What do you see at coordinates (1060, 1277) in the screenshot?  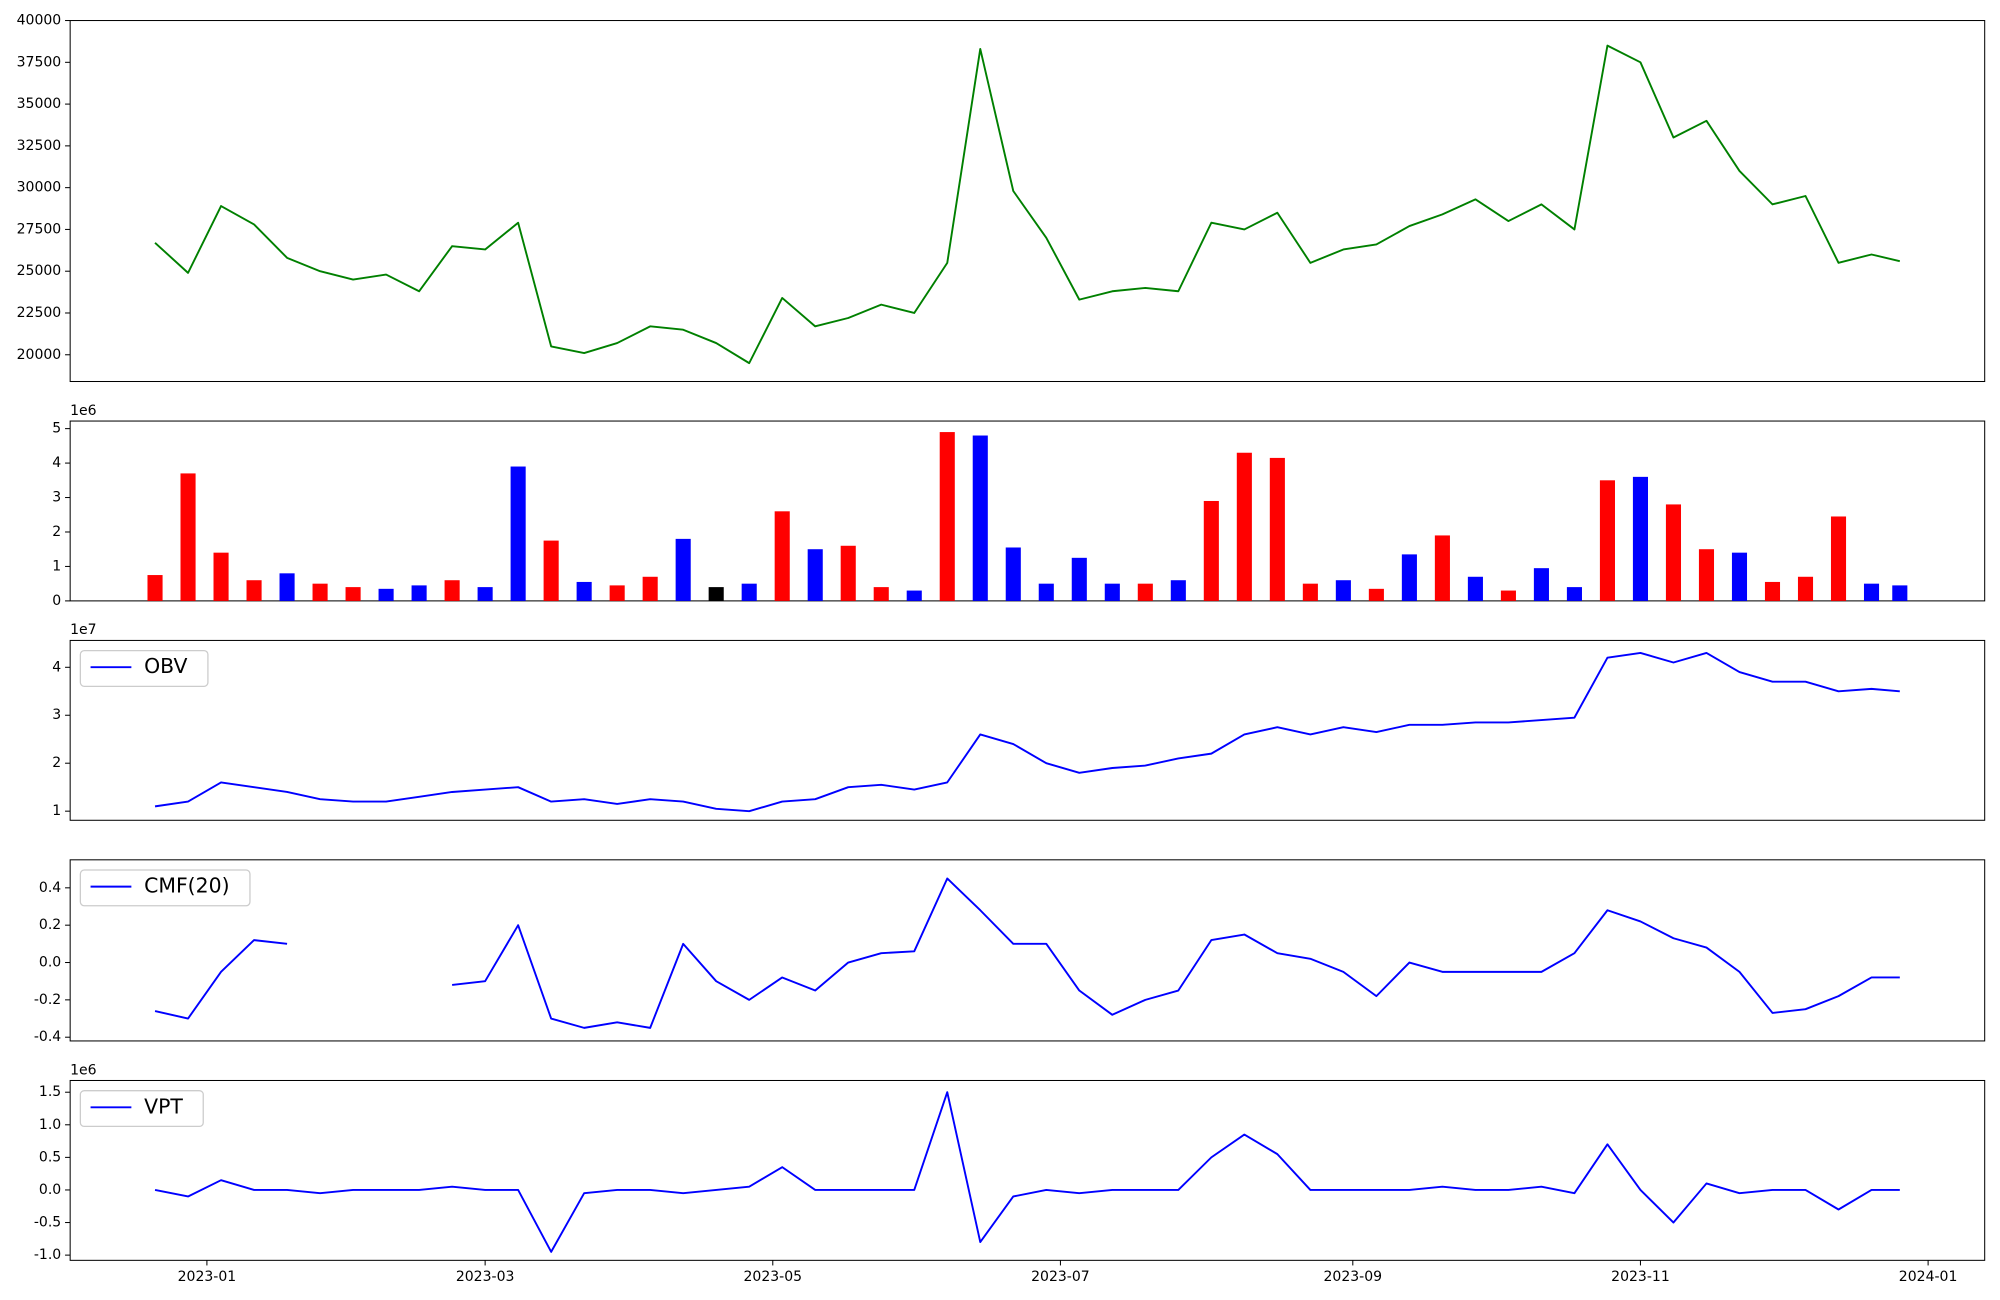 I see `x-tick-label: 2023-07` at bounding box center [1060, 1277].